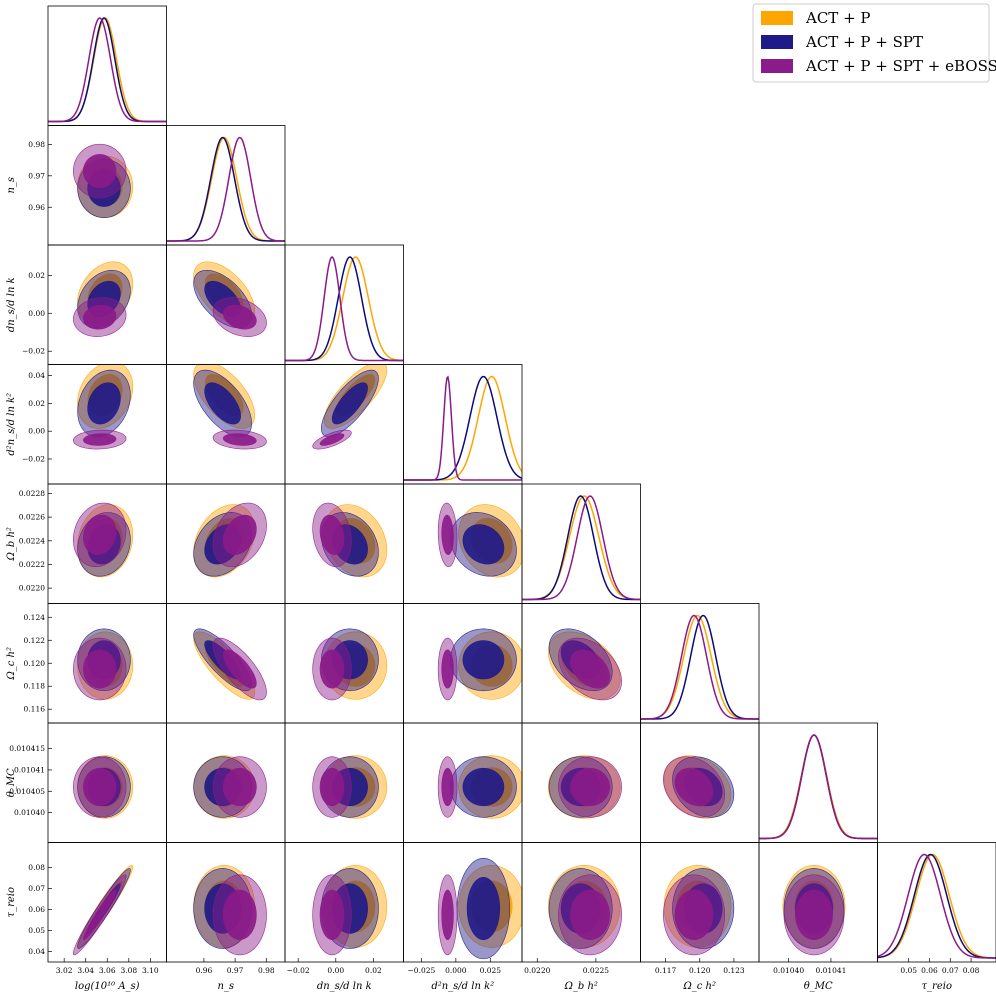 This screenshot has width=996, height=996. I want to click on x-tick-label-ns: 0.96, so click(204, 970).